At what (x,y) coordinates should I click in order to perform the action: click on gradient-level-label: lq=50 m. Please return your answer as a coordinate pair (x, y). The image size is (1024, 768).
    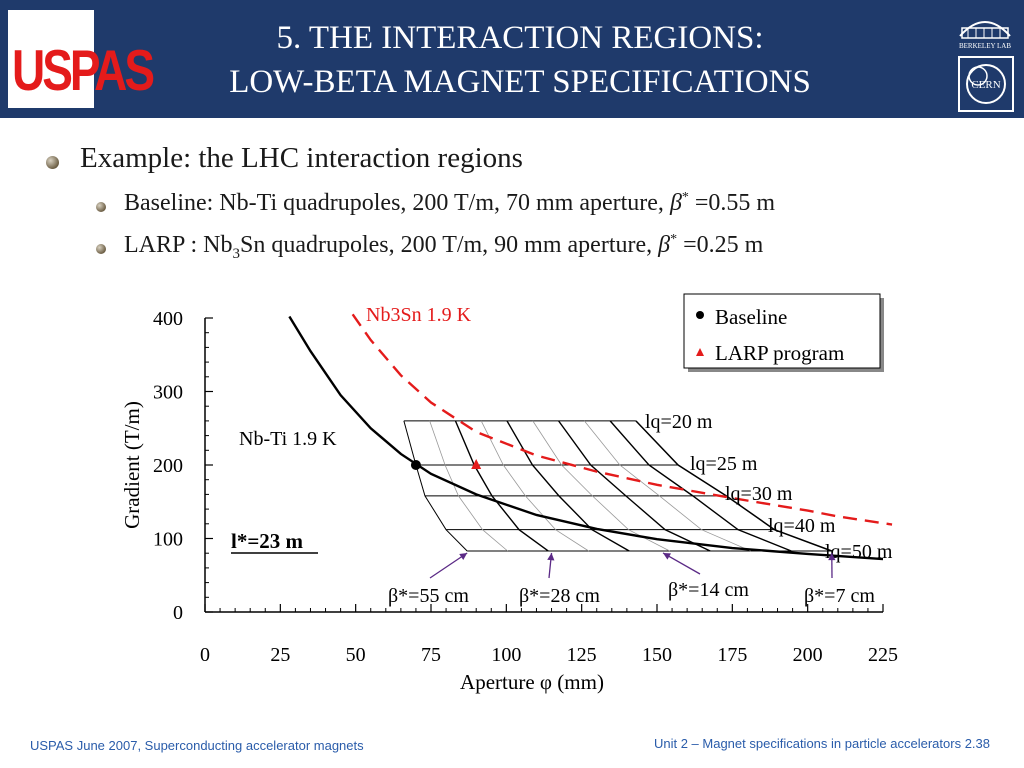
    Looking at the image, I should click on (859, 552).